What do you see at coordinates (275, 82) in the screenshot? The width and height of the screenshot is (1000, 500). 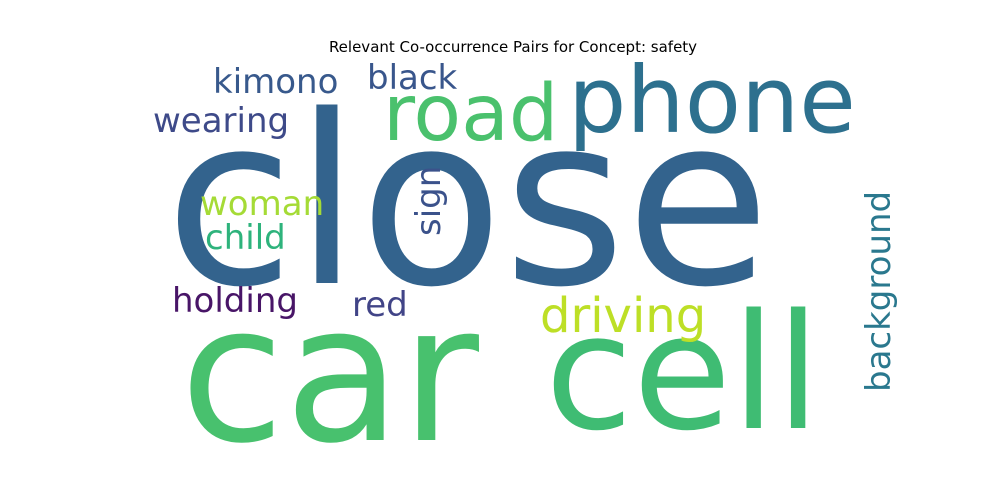 I see `word-kimono: kimono` at bounding box center [275, 82].